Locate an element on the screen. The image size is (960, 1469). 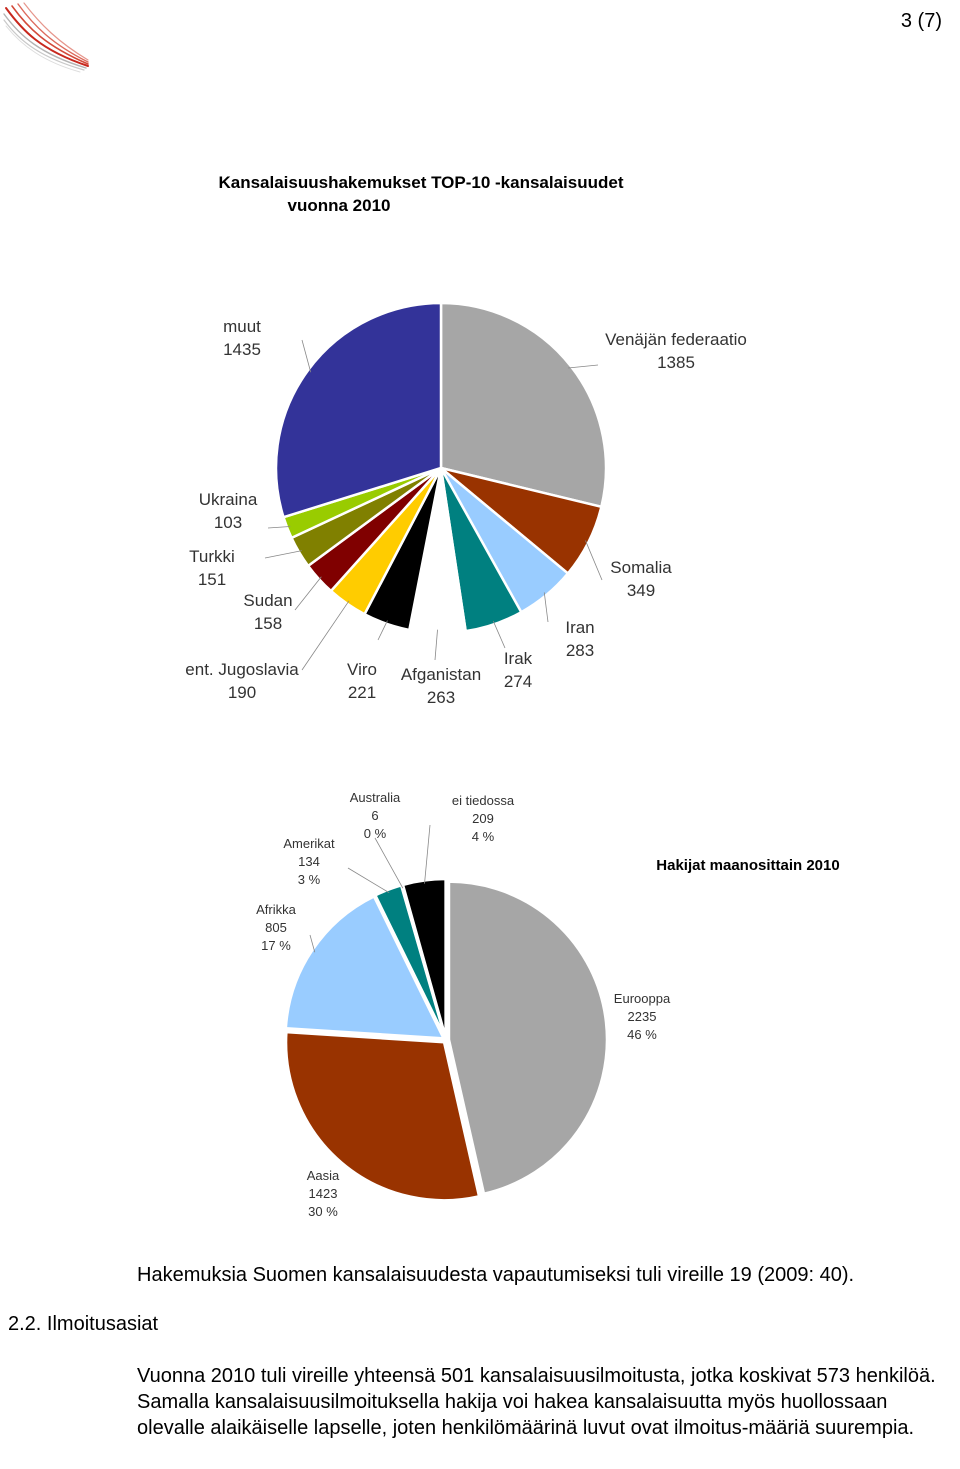
slice-label-somalia-line-1: Somalia is located at coordinates (641, 567).